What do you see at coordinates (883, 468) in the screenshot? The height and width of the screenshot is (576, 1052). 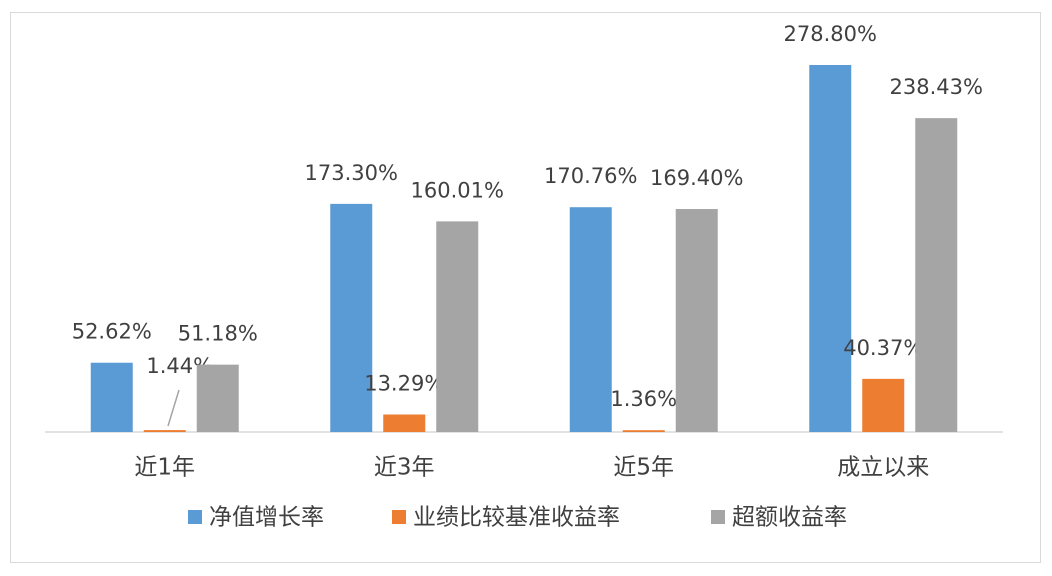 I see `x-tick-label: 成立以来` at bounding box center [883, 468].